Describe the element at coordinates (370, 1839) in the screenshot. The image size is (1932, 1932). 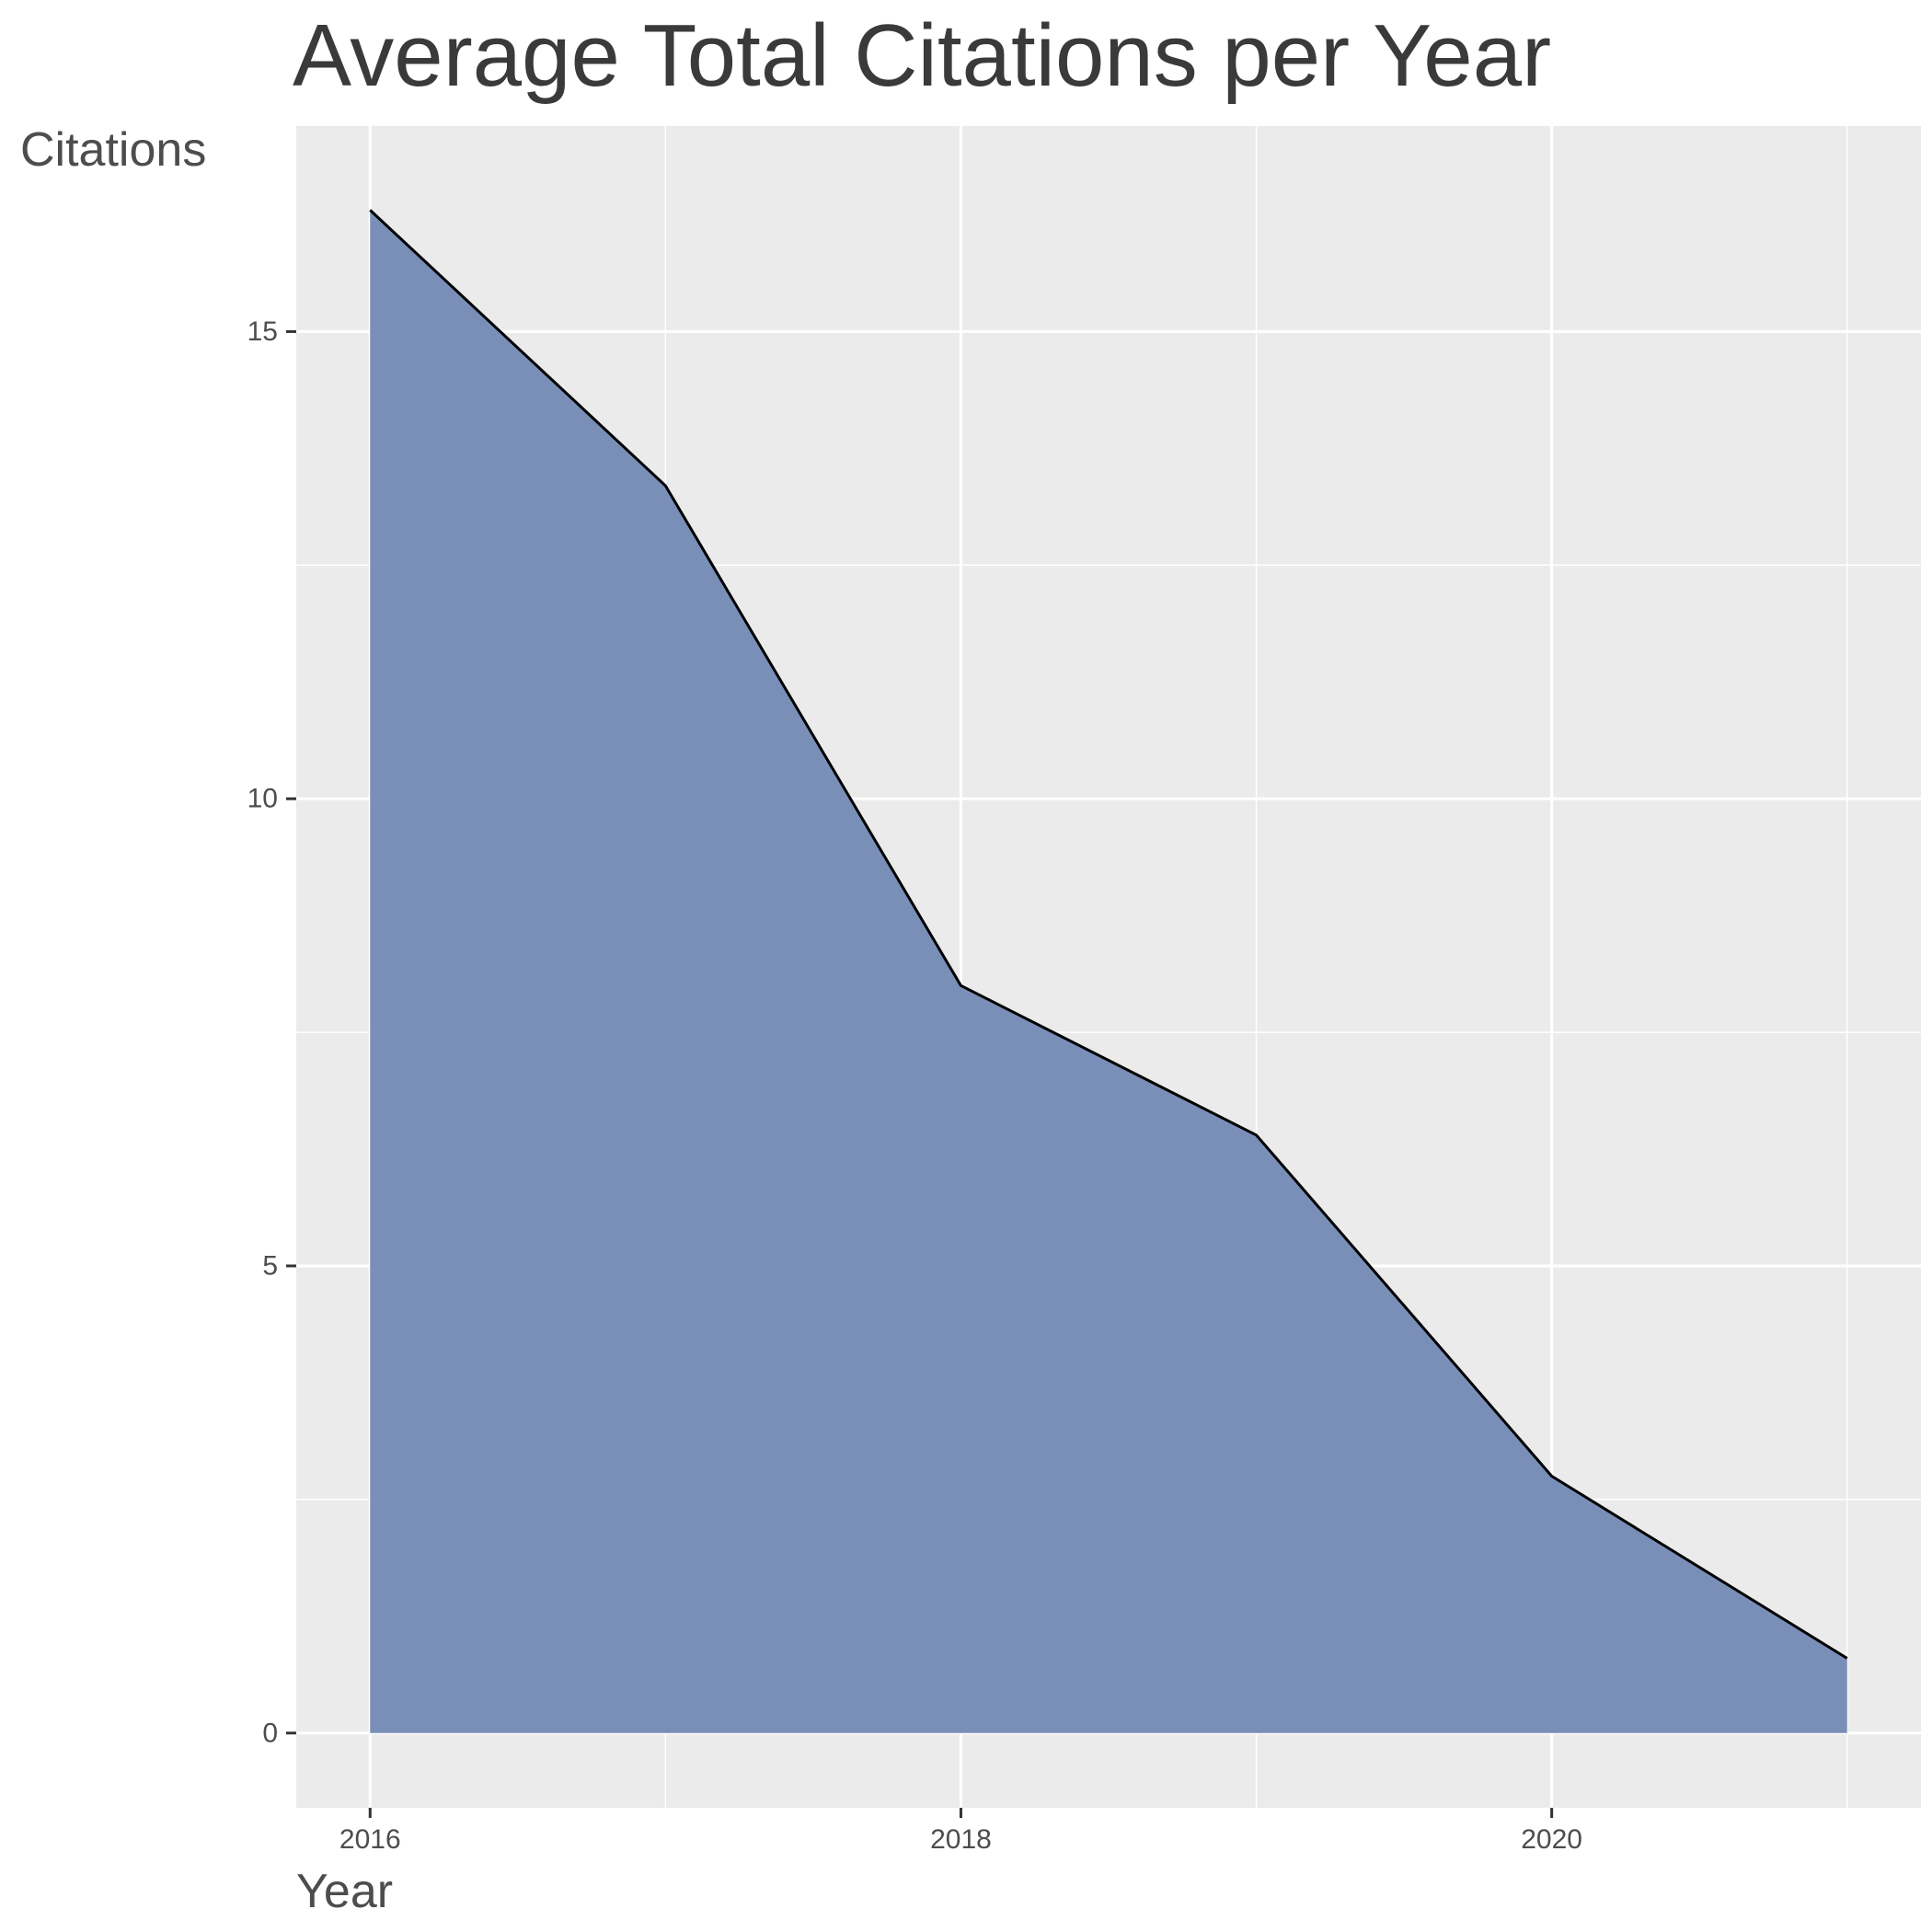
I see `x-tick-label: 2016` at that location.